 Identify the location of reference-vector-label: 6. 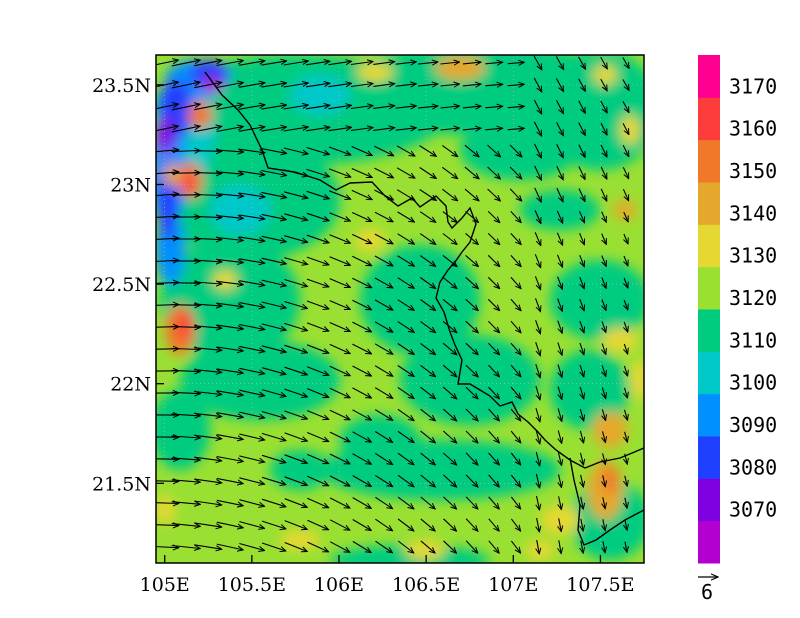
(707, 592).